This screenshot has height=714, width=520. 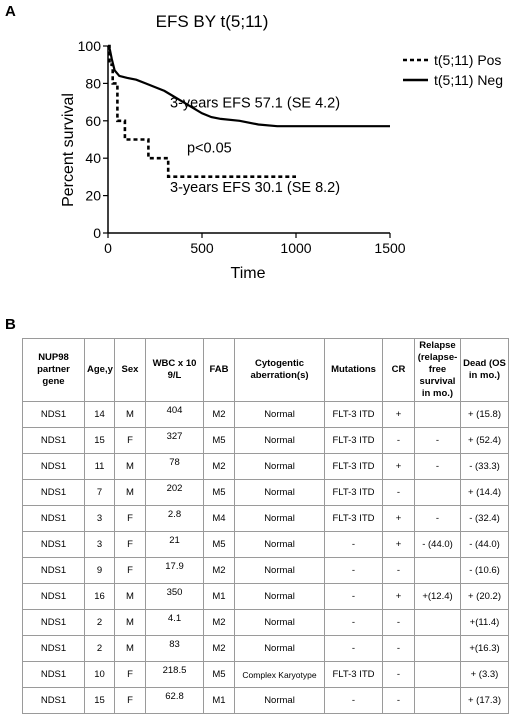 I want to click on table-row: NDS1 2 M 83 M2 Normal - - +(16.3), so click(x=265, y=648).